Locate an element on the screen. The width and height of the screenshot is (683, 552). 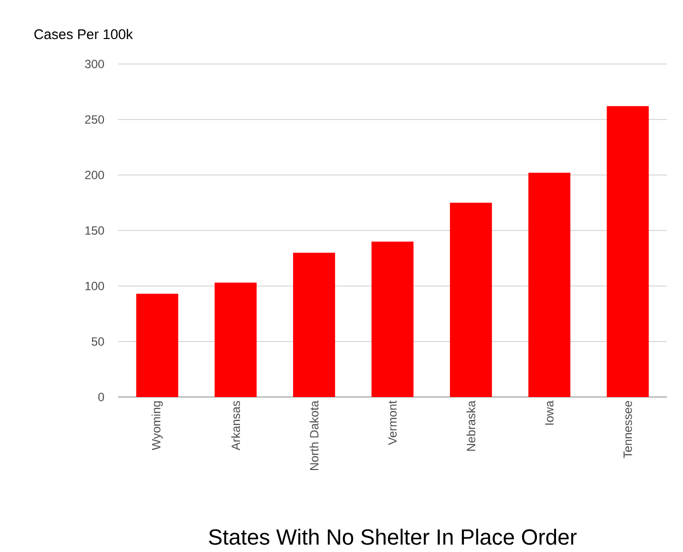
x-tick-label: Vermont is located at coordinates (392, 422).